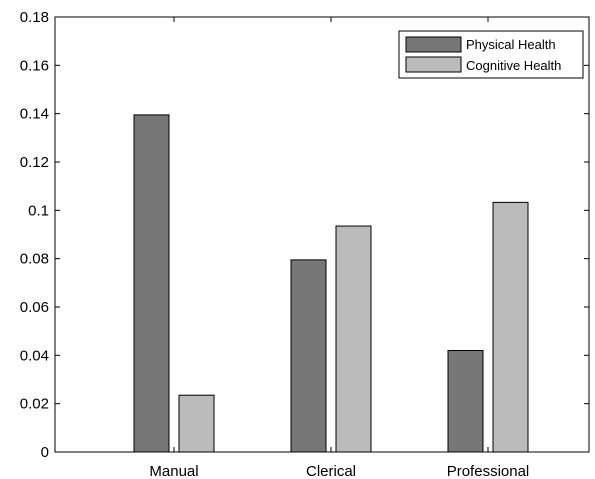 The width and height of the screenshot is (595, 479). What do you see at coordinates (488, 471) in the screenshot?
I see `x-tick-label: Professional` at bounding box center [488, 471].